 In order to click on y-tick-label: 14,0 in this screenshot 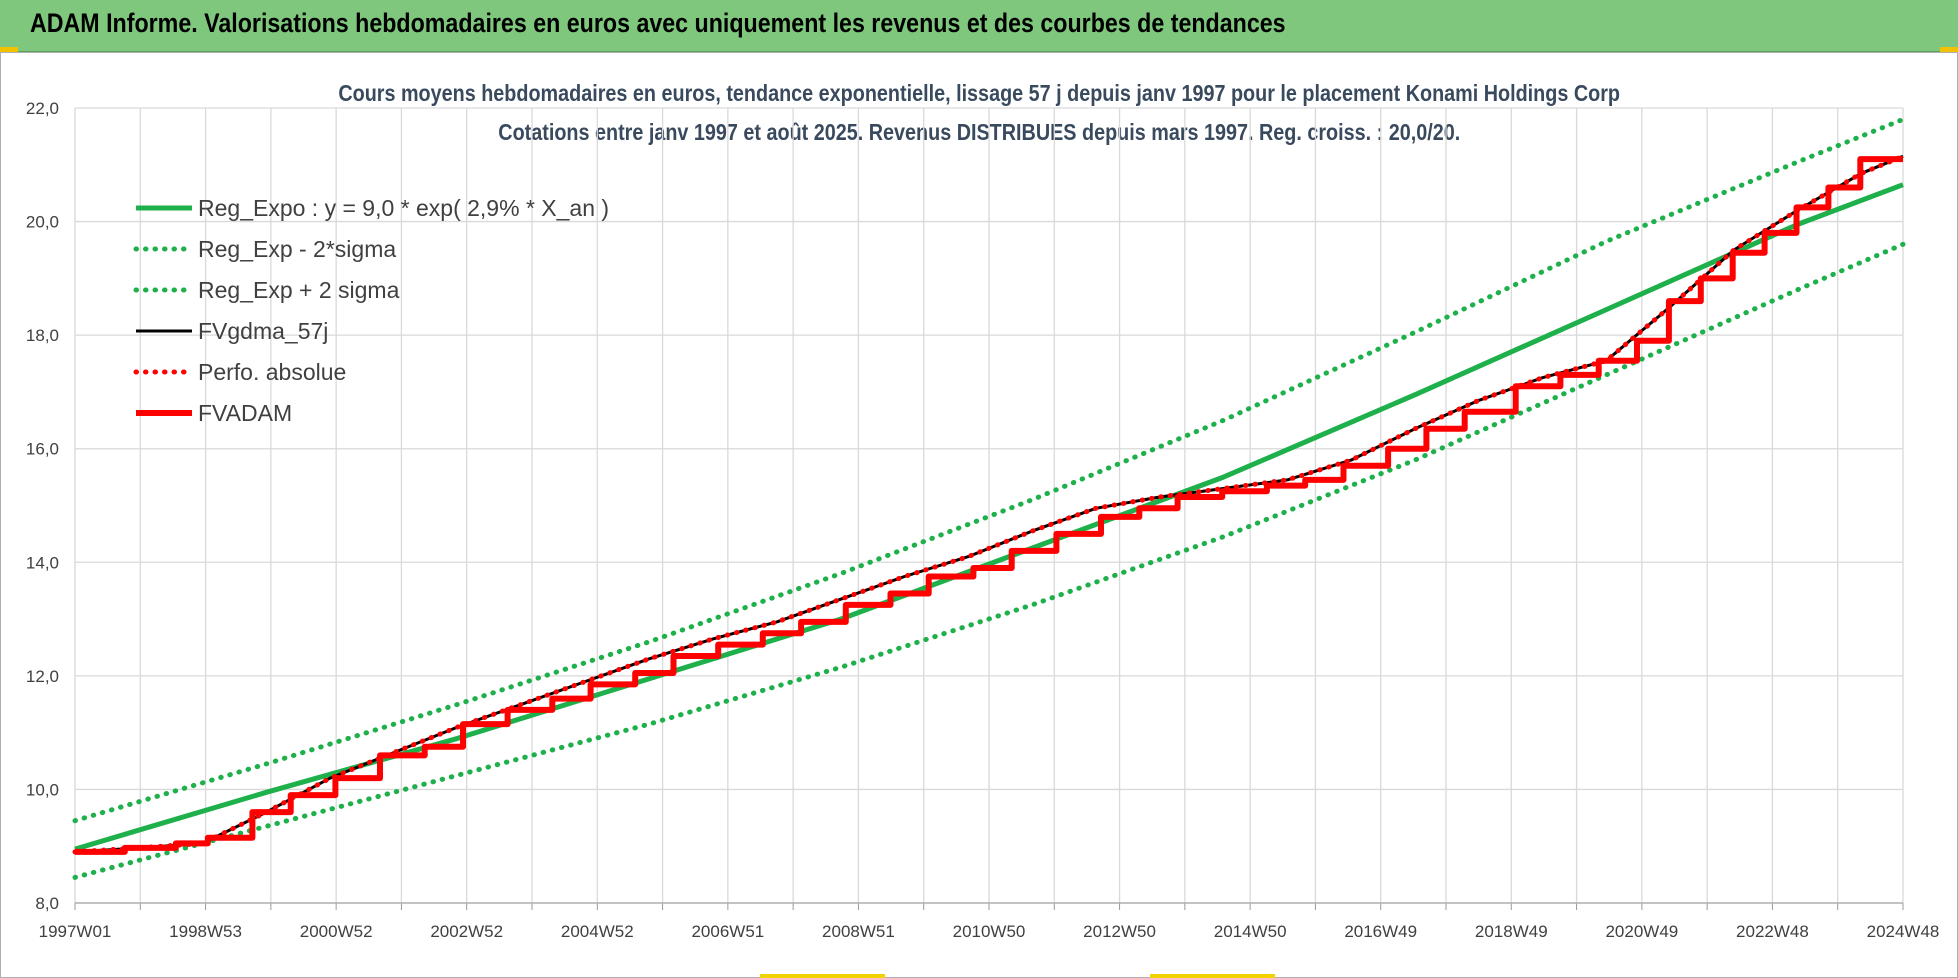, I will do `click(42, 562)`.